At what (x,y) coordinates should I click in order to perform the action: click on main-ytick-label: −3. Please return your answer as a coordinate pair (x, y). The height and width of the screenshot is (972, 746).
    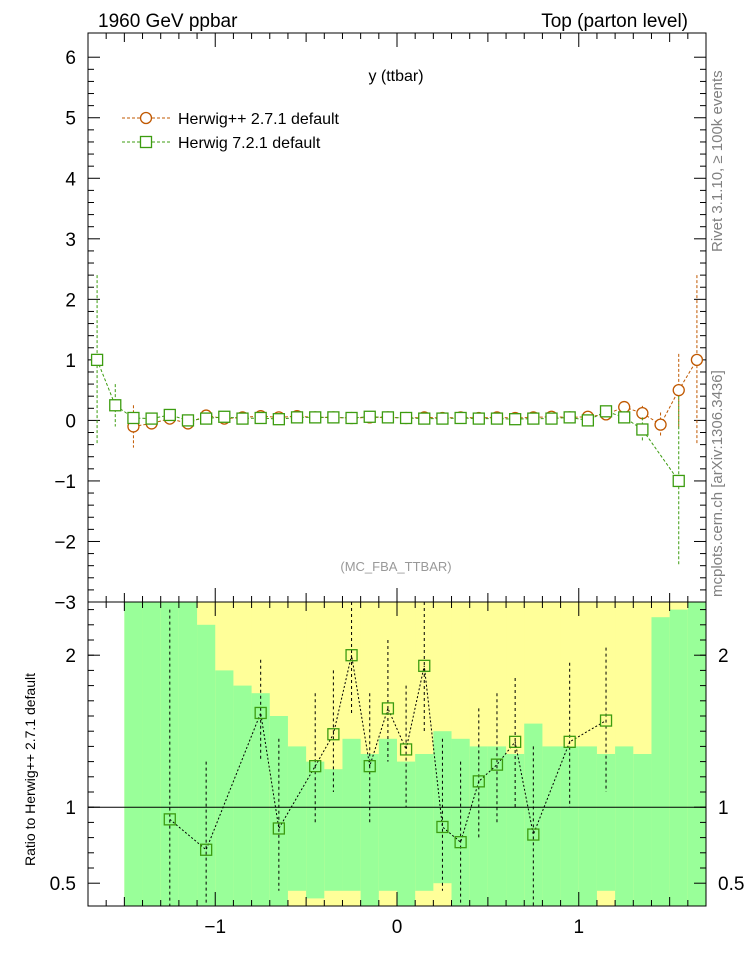
    Looking at the image, I should click on (65, 603).